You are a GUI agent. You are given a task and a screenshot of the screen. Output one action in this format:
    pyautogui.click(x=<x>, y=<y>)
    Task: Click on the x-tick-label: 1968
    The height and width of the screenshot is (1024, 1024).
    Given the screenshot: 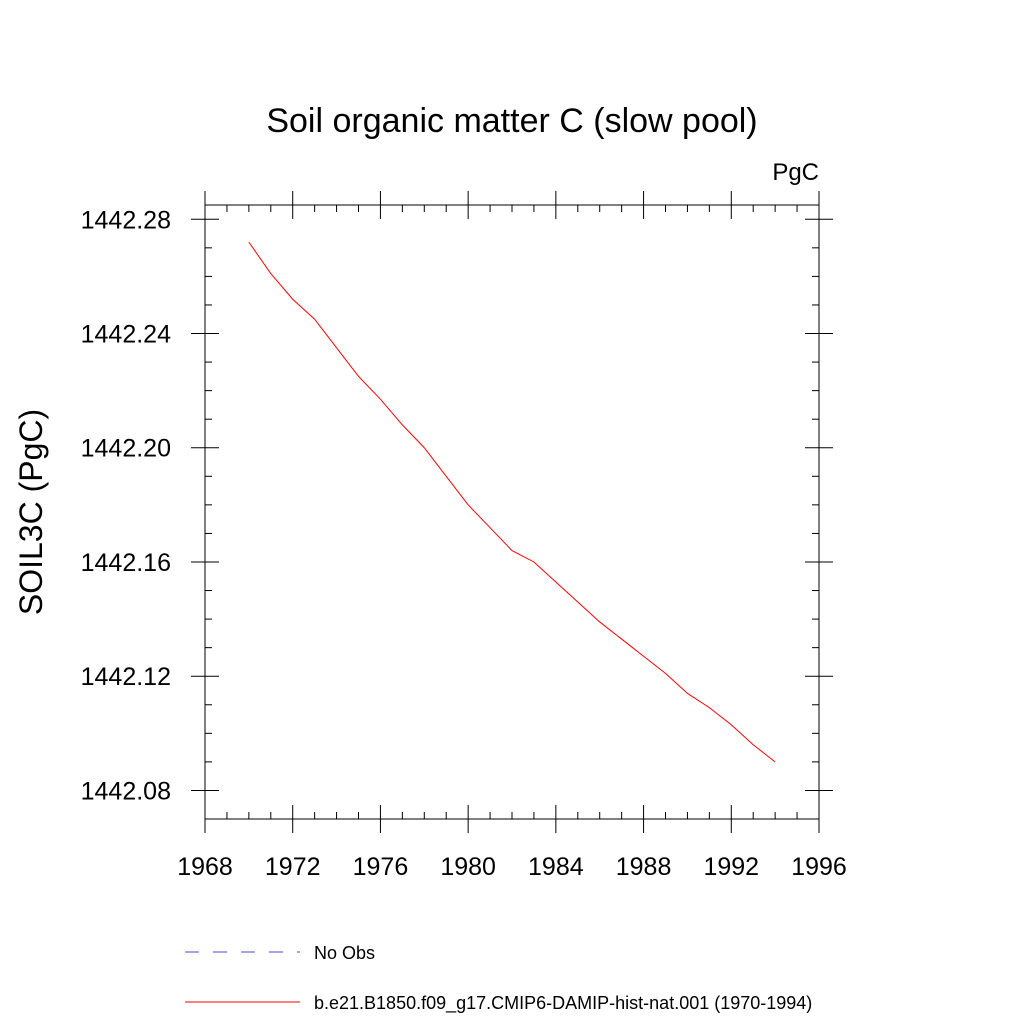 What is the action you would take?
    pyautogui.click(x=205, y=867)
    